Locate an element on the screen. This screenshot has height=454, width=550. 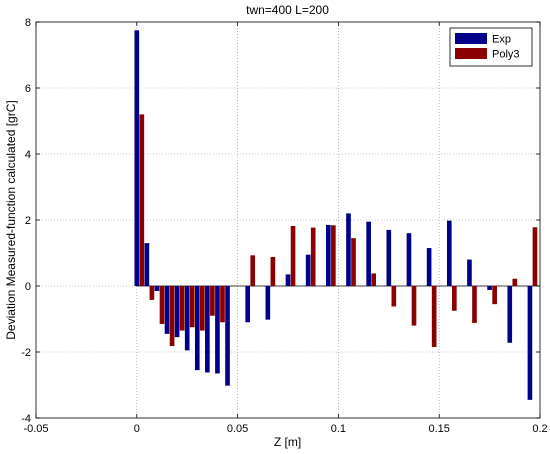
legend-label-poly3: Poly3 is located at coordinates (506, 55).